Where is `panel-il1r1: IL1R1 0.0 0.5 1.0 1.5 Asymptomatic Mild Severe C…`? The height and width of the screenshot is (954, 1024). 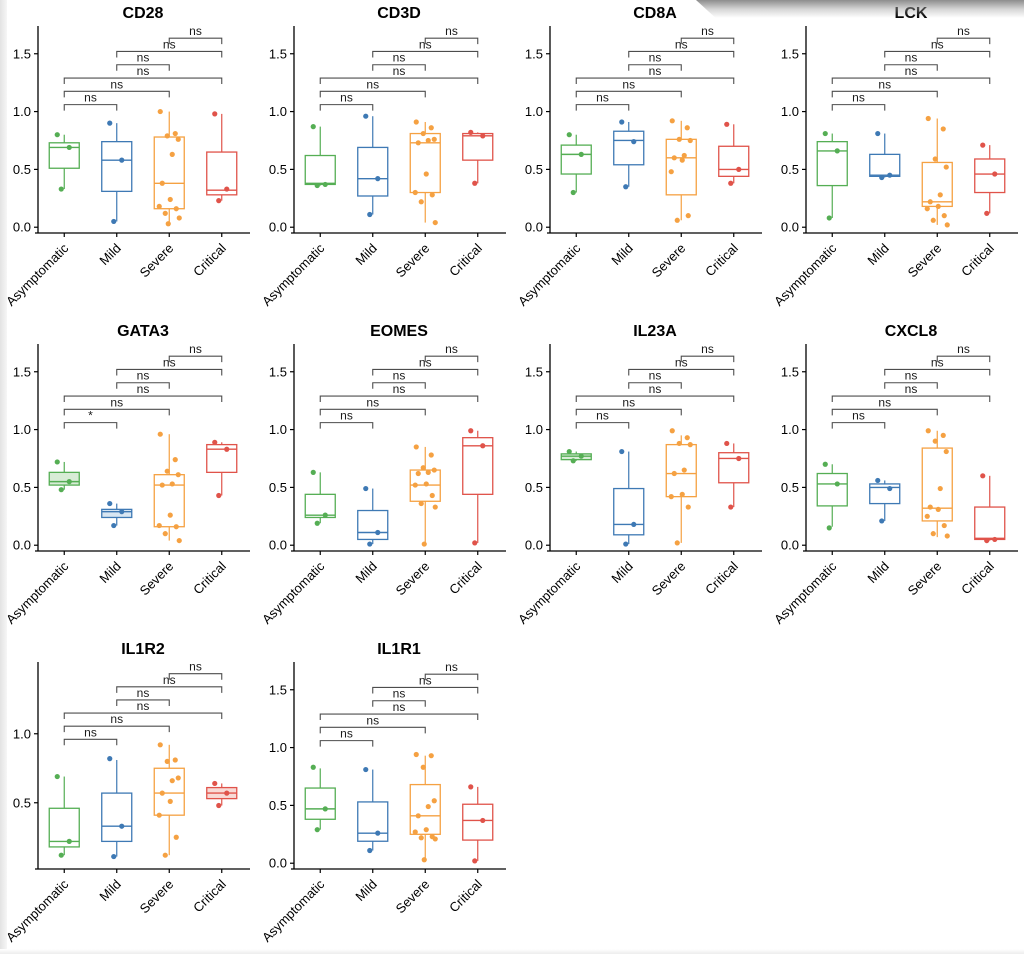
panel-il1r1: IL1R1 0.0 0.5 1.0 1.5 Asymptomatic Mild Severe C… is located at coordinates (382, 793).